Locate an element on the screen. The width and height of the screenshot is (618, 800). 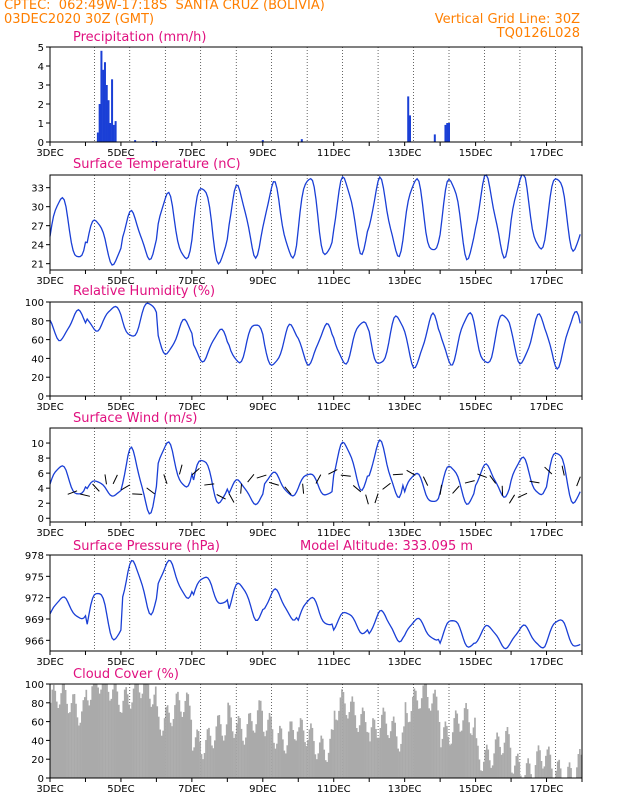
plot-frame is located at coordinates (316, 603).